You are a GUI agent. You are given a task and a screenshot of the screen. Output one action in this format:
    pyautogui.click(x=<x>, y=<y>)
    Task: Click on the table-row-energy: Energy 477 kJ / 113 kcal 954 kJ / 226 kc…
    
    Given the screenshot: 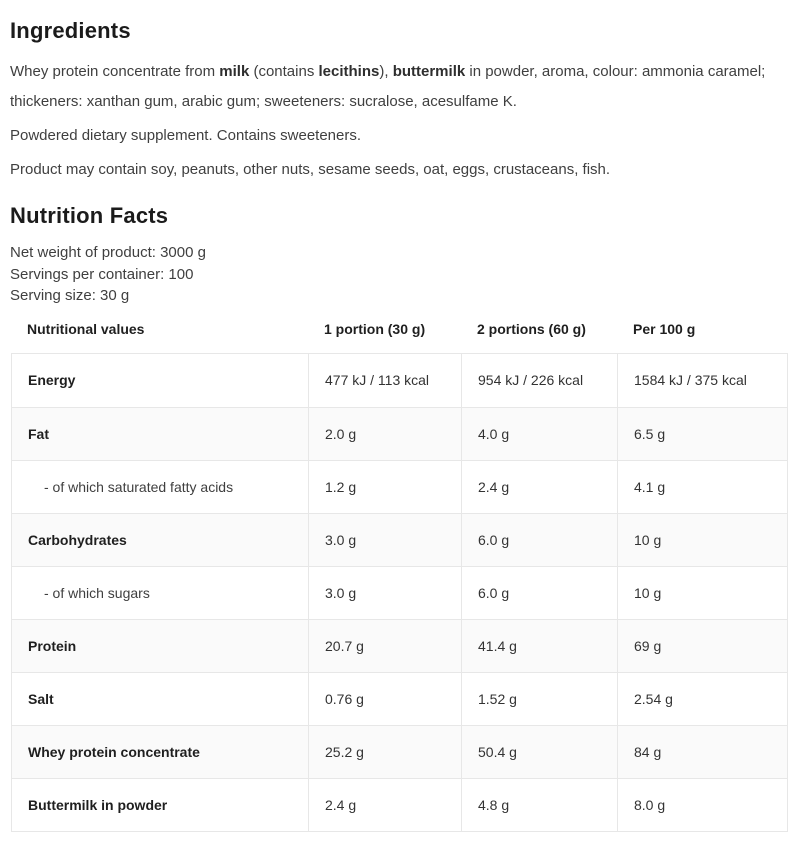 What is the action you would take?
    pyautogui.click(x=399, y=380)
    